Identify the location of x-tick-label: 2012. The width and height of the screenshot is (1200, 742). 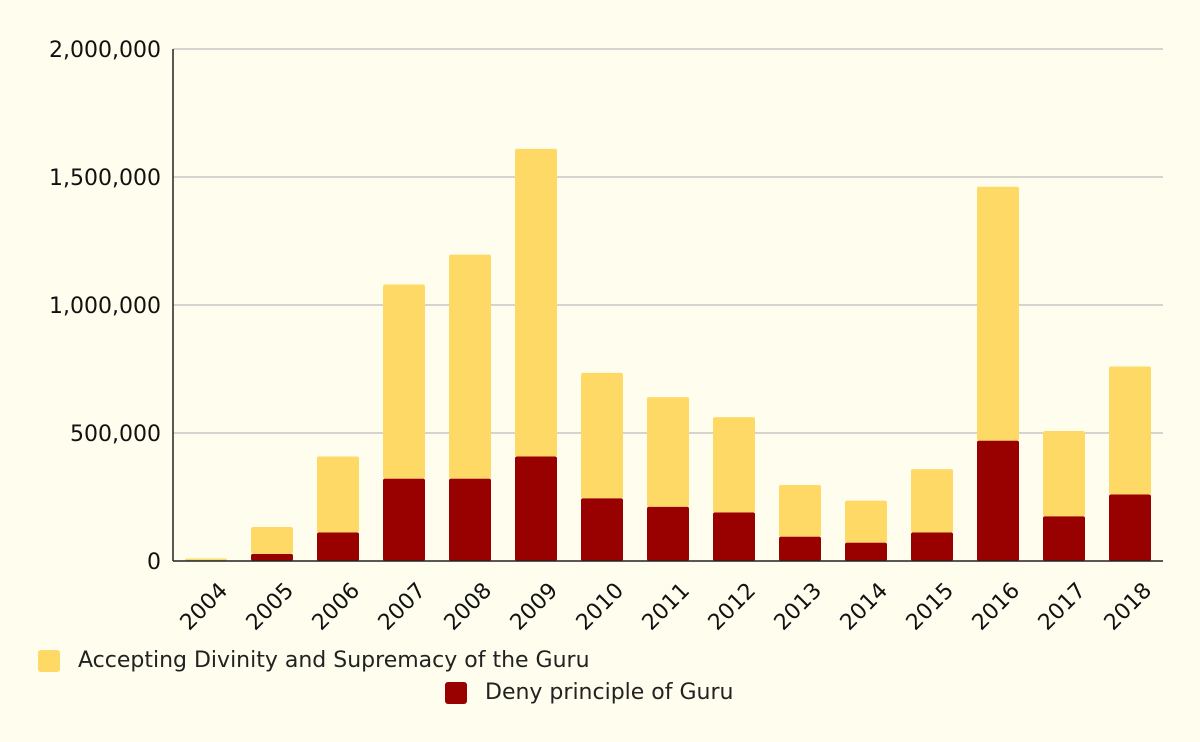
(732, 606).